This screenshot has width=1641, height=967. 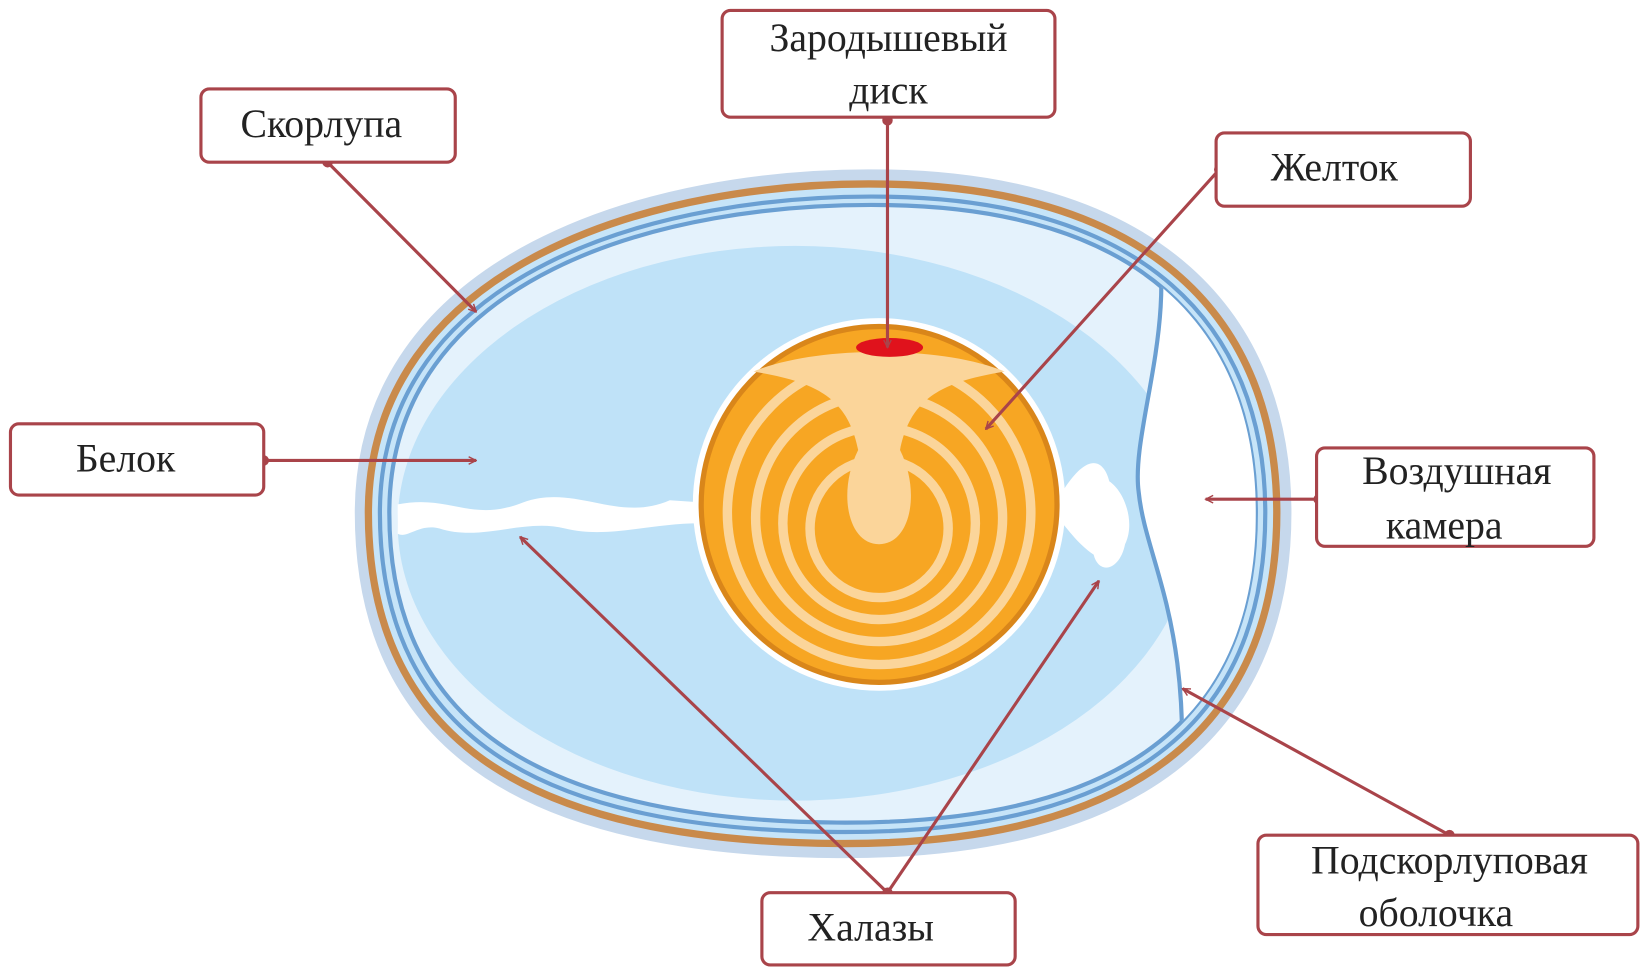 I want to click on label: Воздушная, so click(x=1456, y=471).